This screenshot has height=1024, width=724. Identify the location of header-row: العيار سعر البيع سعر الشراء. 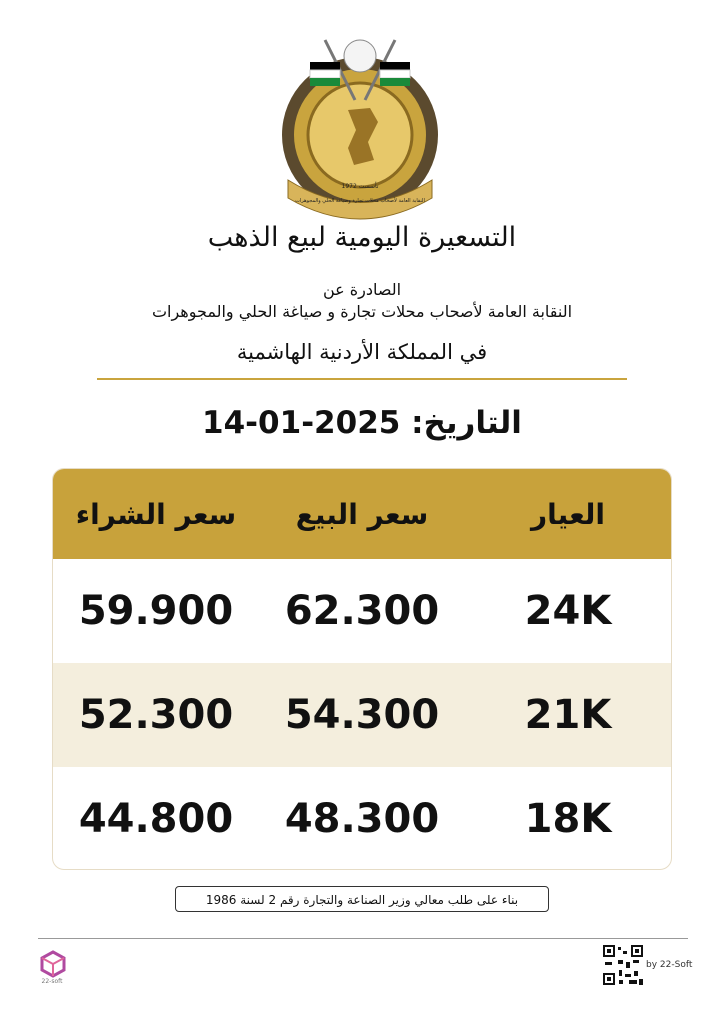
(362, 514).